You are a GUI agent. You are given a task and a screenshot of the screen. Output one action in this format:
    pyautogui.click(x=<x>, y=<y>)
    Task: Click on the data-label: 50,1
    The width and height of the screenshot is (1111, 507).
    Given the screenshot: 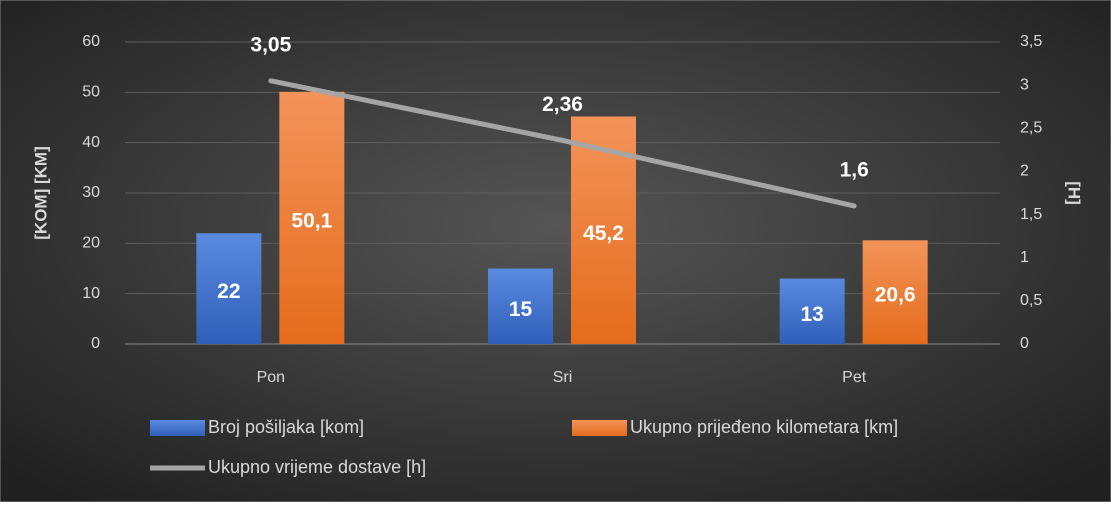 What is the action you would take?
    pyautogui.click(x=311, y=220)
    